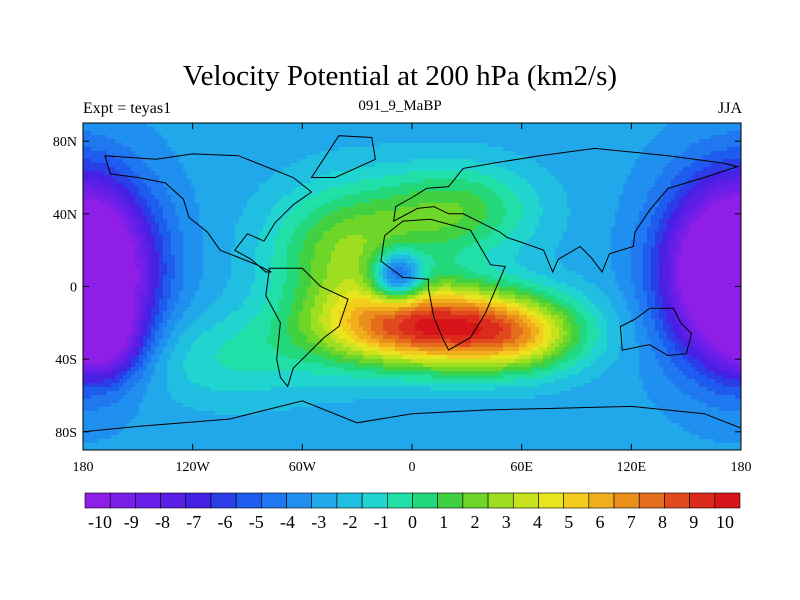  What do you see at coordinates (475, 522) in the screenshot?
I see `colorbar-label-12: 2` at bounding box center [475, 522].